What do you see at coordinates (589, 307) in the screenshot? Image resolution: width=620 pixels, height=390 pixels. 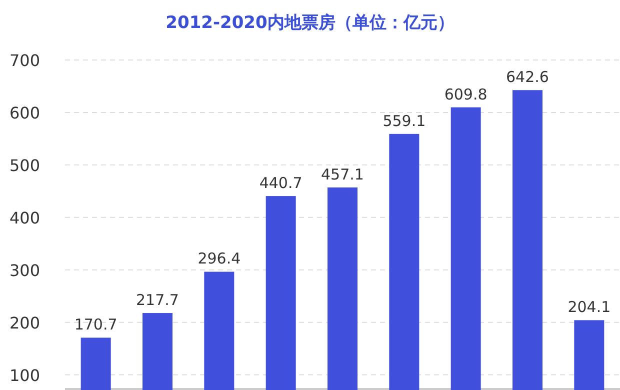 I see `data-label: 204.1` at bounding box center [589, 307].